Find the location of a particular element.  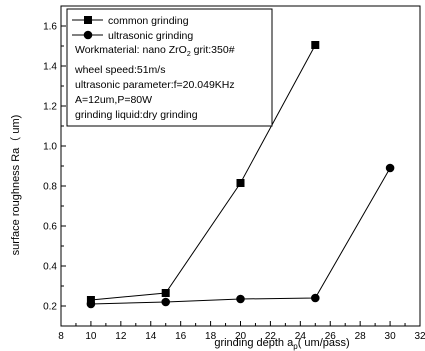

x-axis-label-unit: ( um/pass) is located at coordinates (324, 343).